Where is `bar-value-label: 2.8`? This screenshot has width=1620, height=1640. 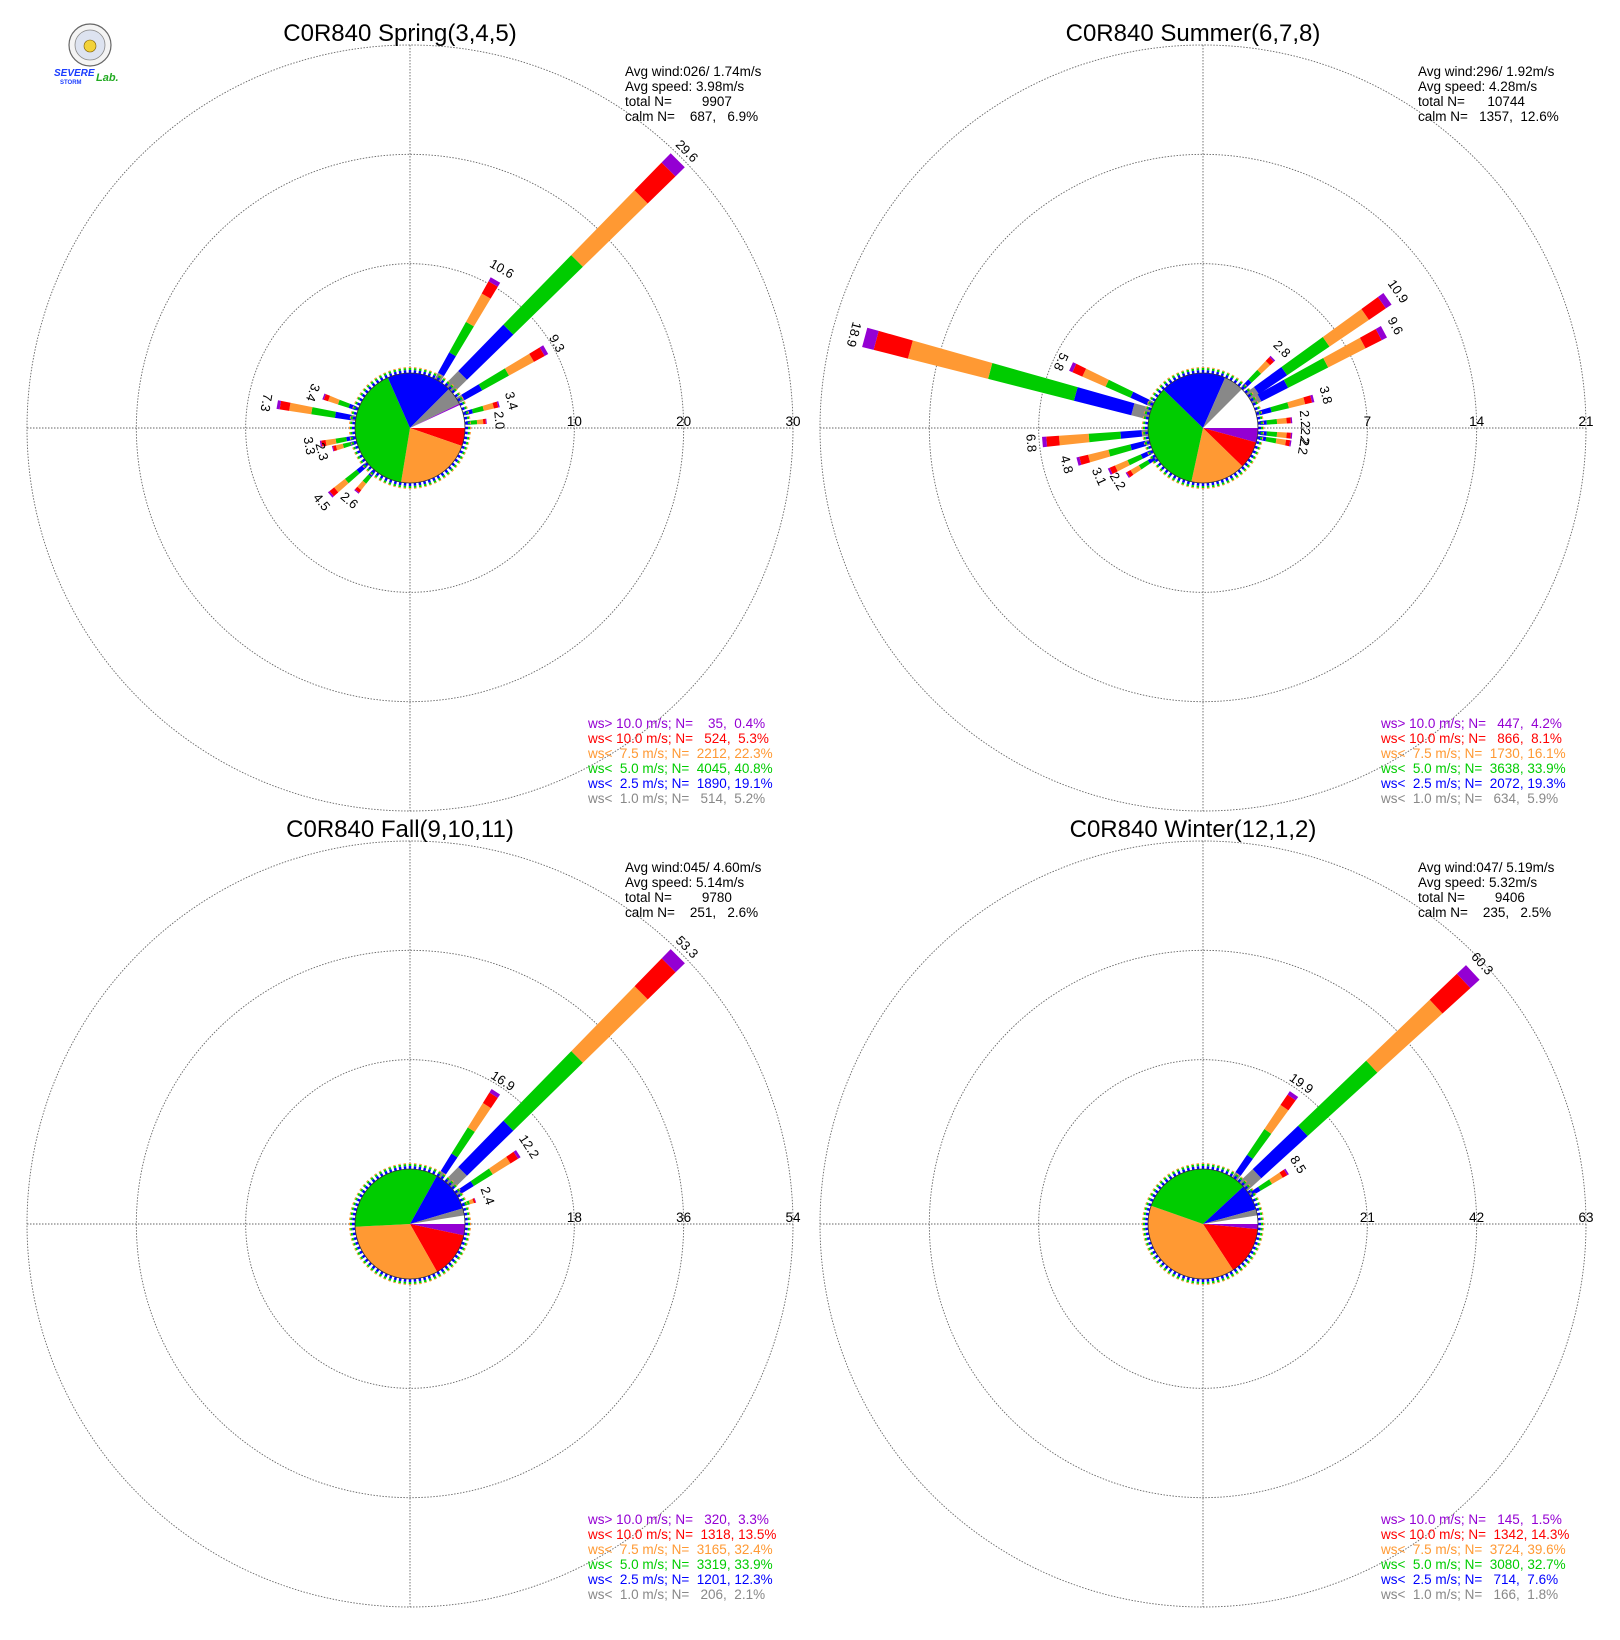 bar-value-label: 2.8 is located at coordinates (1281, 348).